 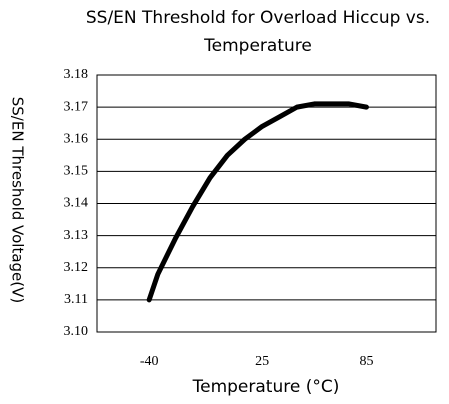 What do you see at coordinates (258, 18) in the screenshot?
I see `chart-title: SS/EN Threshold for Overload Hiccup vs.` at bounding box center [258, 18].